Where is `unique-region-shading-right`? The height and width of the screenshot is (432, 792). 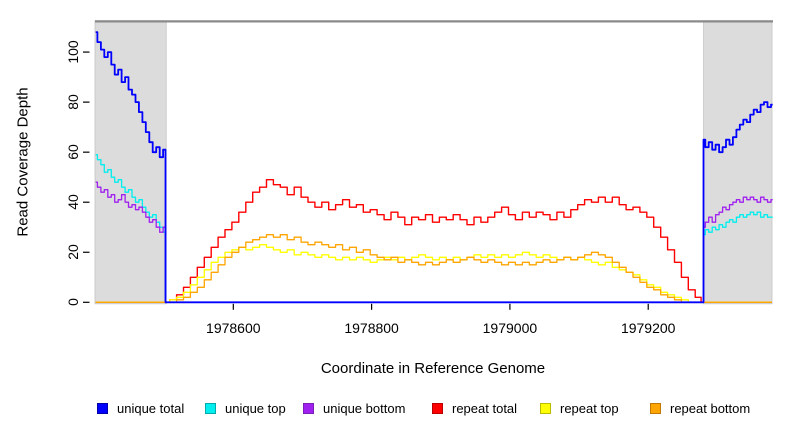 unique-region-shading-right is located at coordinates (738, 162).